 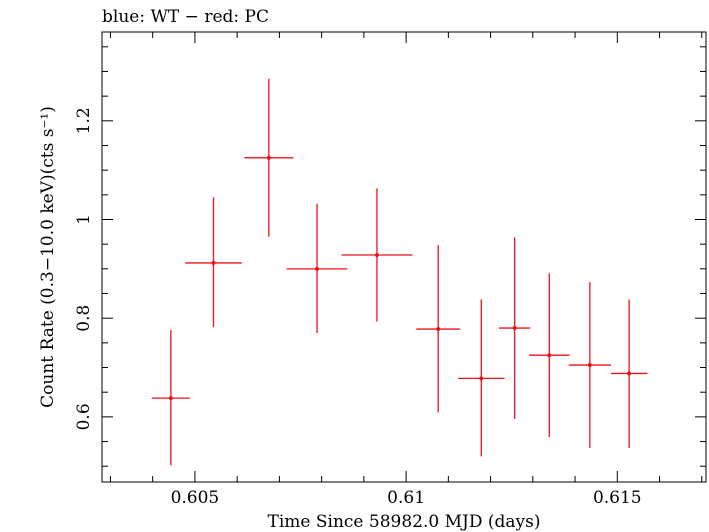 What do you see at coordinates (185, 17) in the screenshot?
I see `chart-title: blue: WT − red: PC` at bounding box center [185, 17].